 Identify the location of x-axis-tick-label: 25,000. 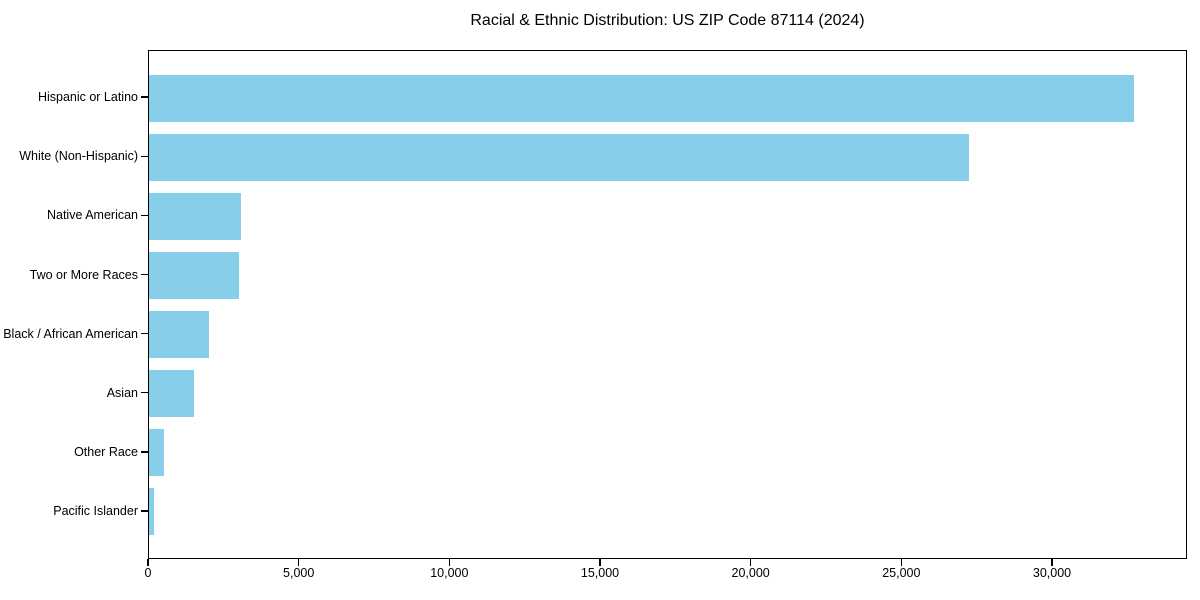
(901, 573).